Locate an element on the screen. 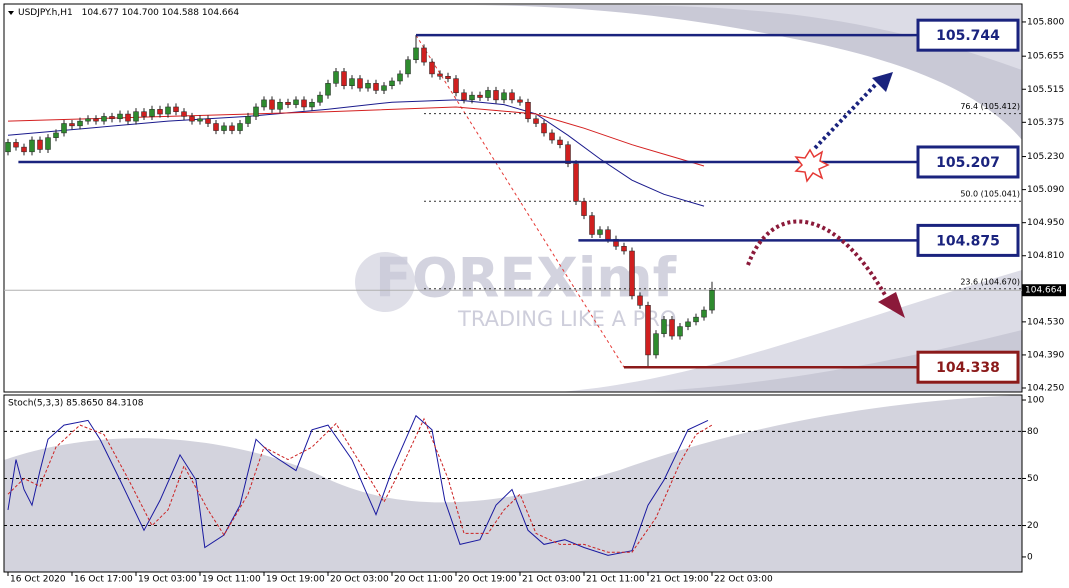  level-label: 105.207 is located at coordinates (968, 163).